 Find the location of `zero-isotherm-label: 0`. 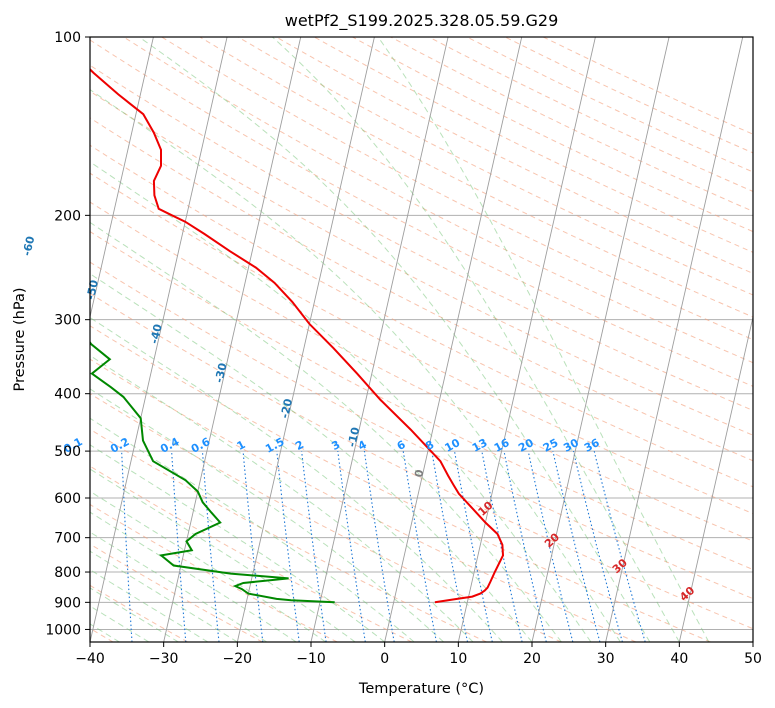

zero-isotherm-label: 0 is located at coordinates (419, 473).